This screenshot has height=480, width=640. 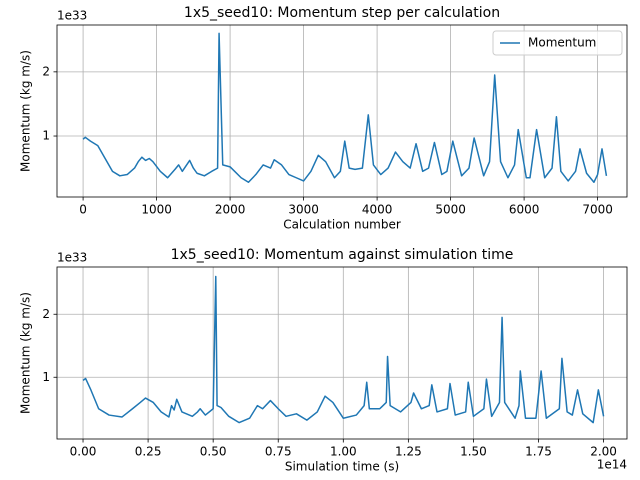 What do you see at coordinates (524, 210) in the screenshot?
I see `x-tick-label: 6000` at bounding box center [524, 210].